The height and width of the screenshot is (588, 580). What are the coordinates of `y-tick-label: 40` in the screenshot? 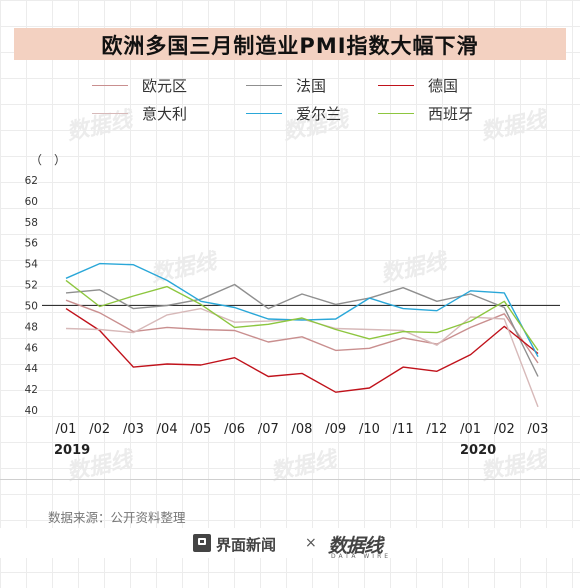 It's located at (31, 411).